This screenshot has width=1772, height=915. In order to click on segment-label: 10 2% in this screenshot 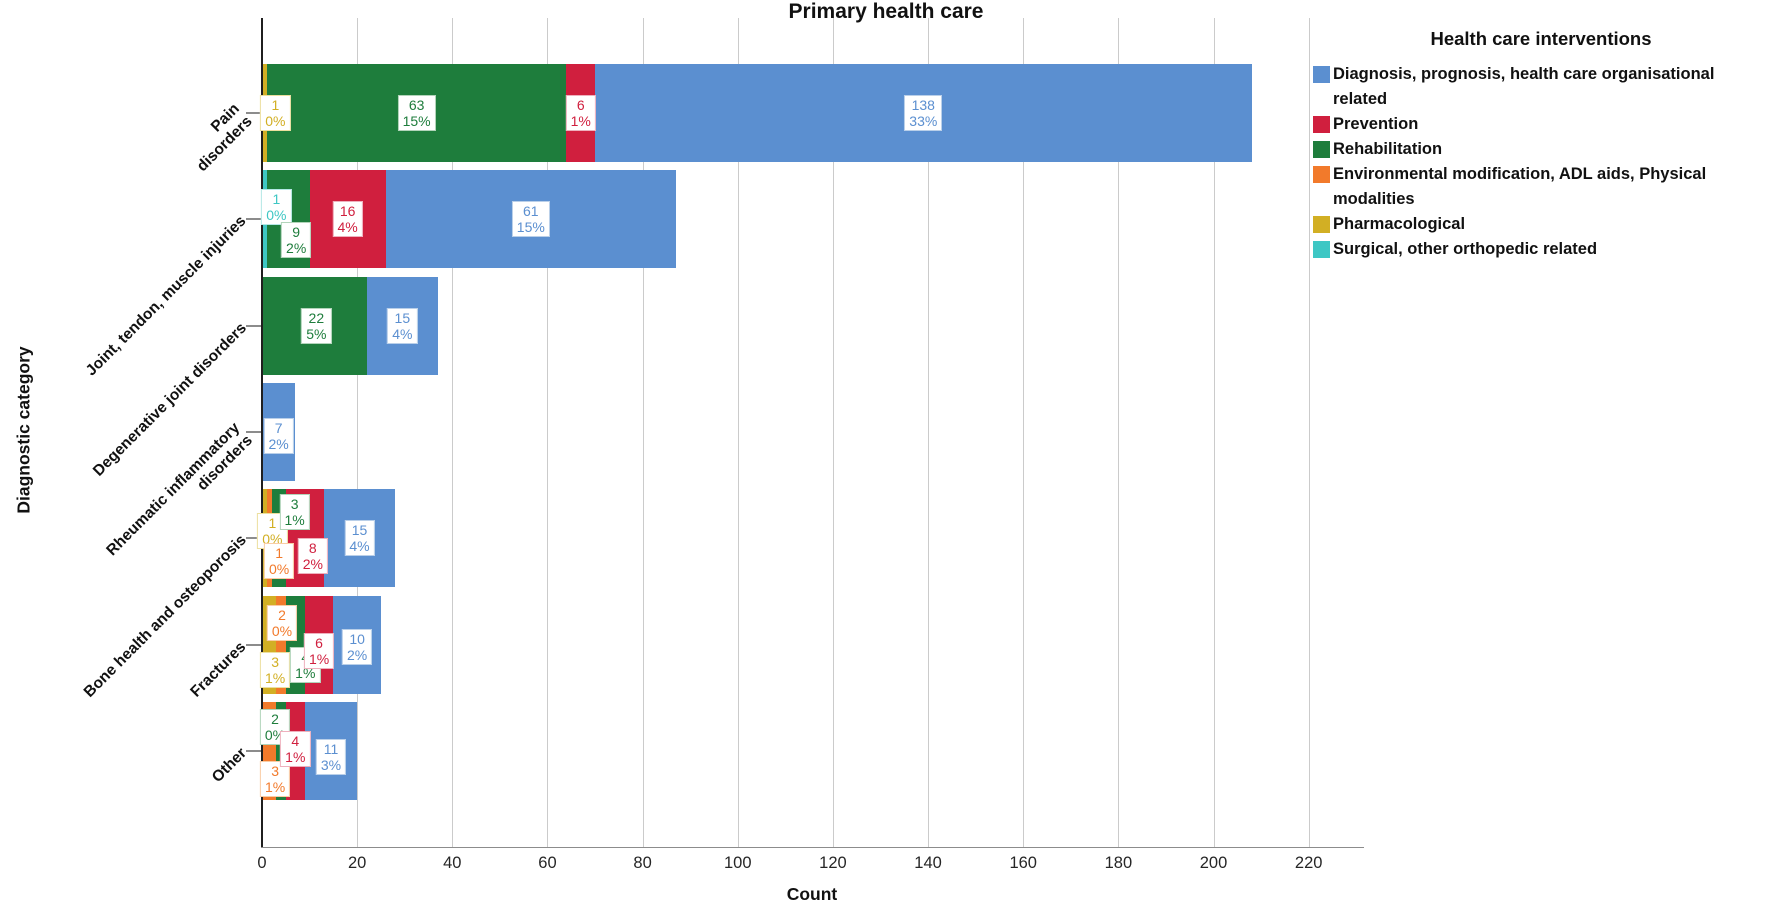, I will do `click(357, 646)`.